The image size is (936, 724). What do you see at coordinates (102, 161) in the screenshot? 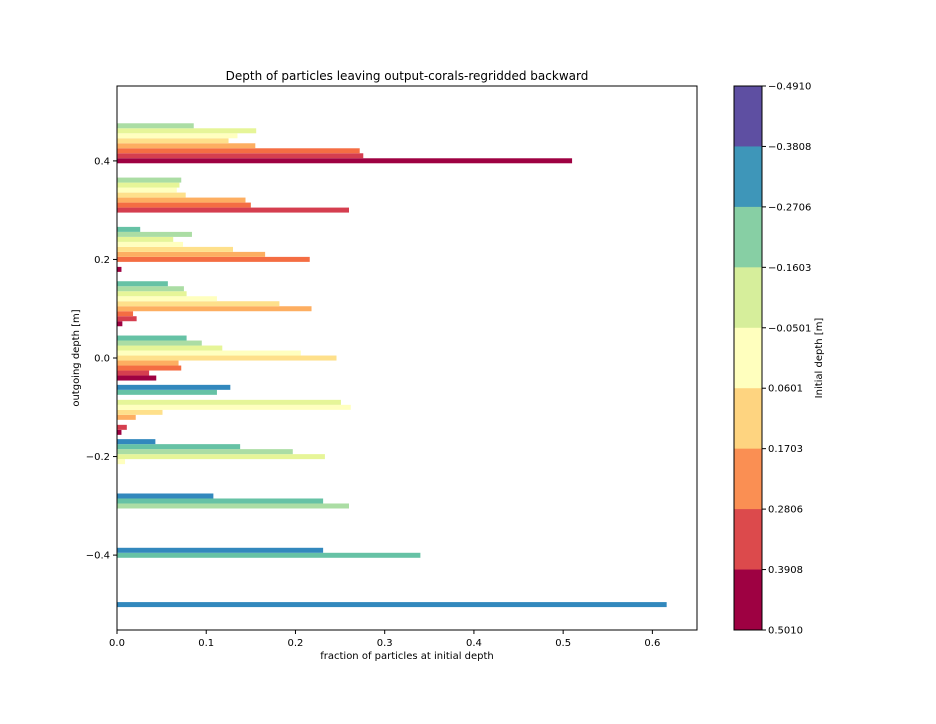
I see `y-tick-label: 0.4` at bounding box center [102, 161].